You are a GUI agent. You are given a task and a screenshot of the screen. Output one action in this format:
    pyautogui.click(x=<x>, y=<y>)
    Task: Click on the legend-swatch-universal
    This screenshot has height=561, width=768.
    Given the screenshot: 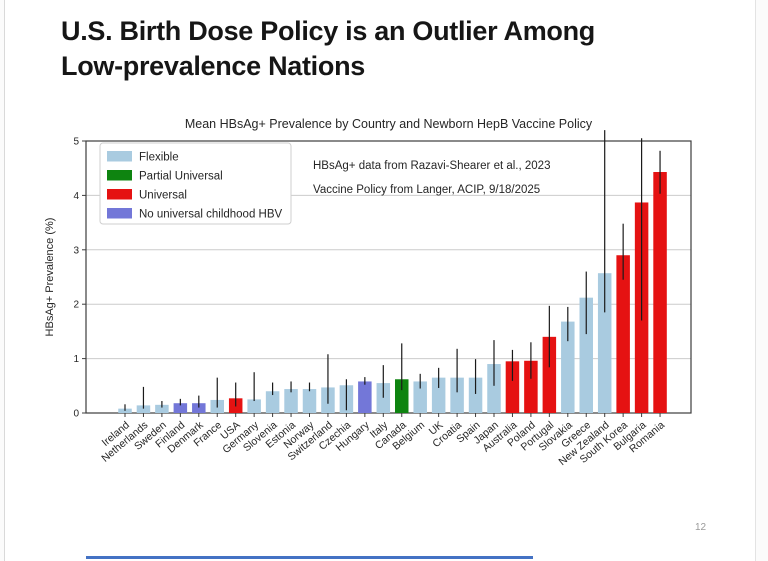 What is the action you would take?
    pyautogui.click(x=119, y=194)
    